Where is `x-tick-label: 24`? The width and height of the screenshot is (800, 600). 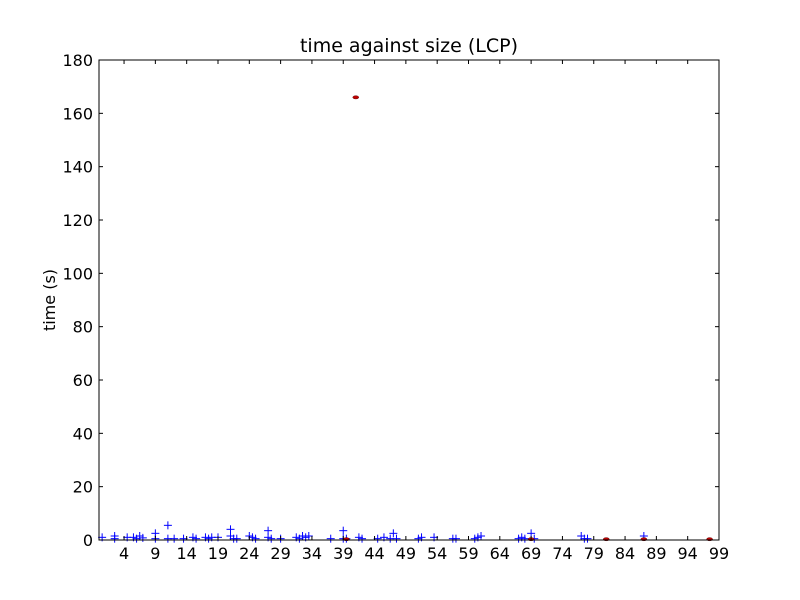 x-tick-label: 24 is located at coordinates (249, 553).